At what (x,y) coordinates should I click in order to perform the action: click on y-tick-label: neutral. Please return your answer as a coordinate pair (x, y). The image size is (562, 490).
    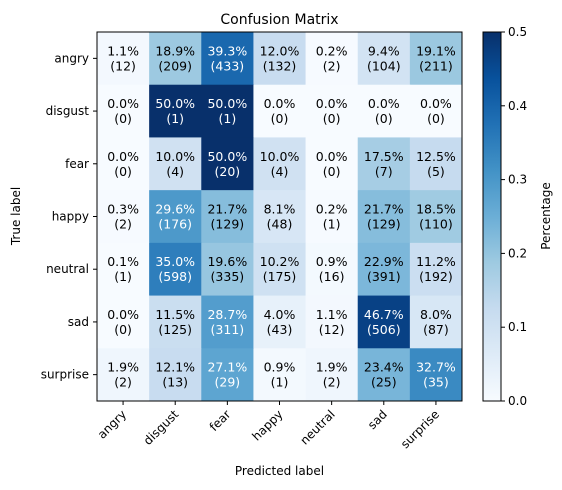
    Looking at the image, I should click on (67, 269).